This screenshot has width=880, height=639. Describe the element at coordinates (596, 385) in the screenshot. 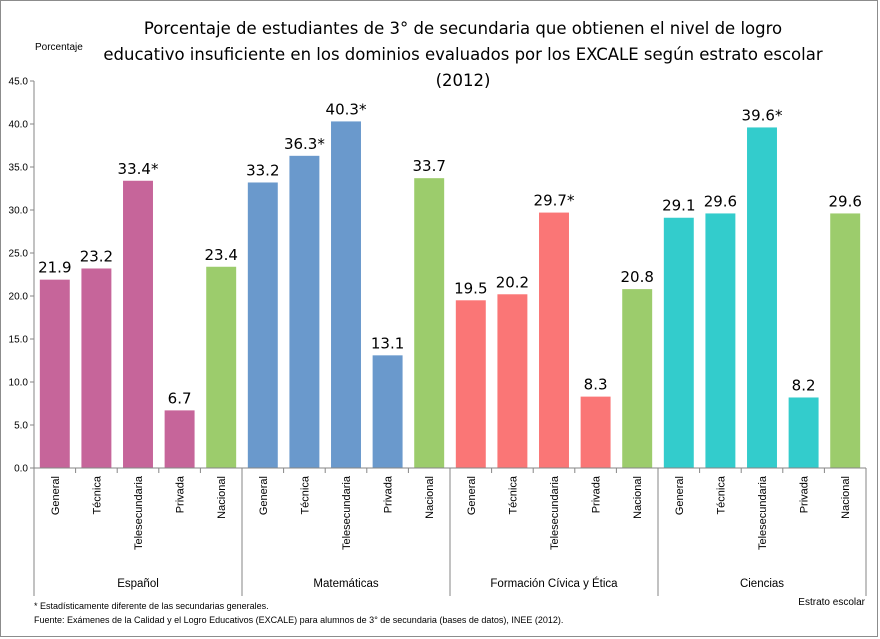

I see `data-label: 8.3` at that location.